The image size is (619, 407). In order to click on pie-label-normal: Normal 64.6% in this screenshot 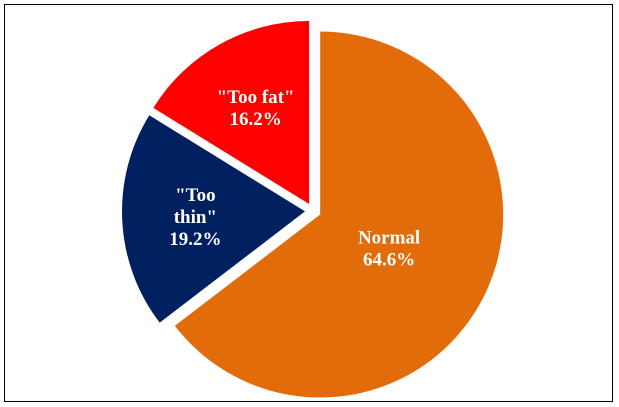, I will do `click(389, 249)`.